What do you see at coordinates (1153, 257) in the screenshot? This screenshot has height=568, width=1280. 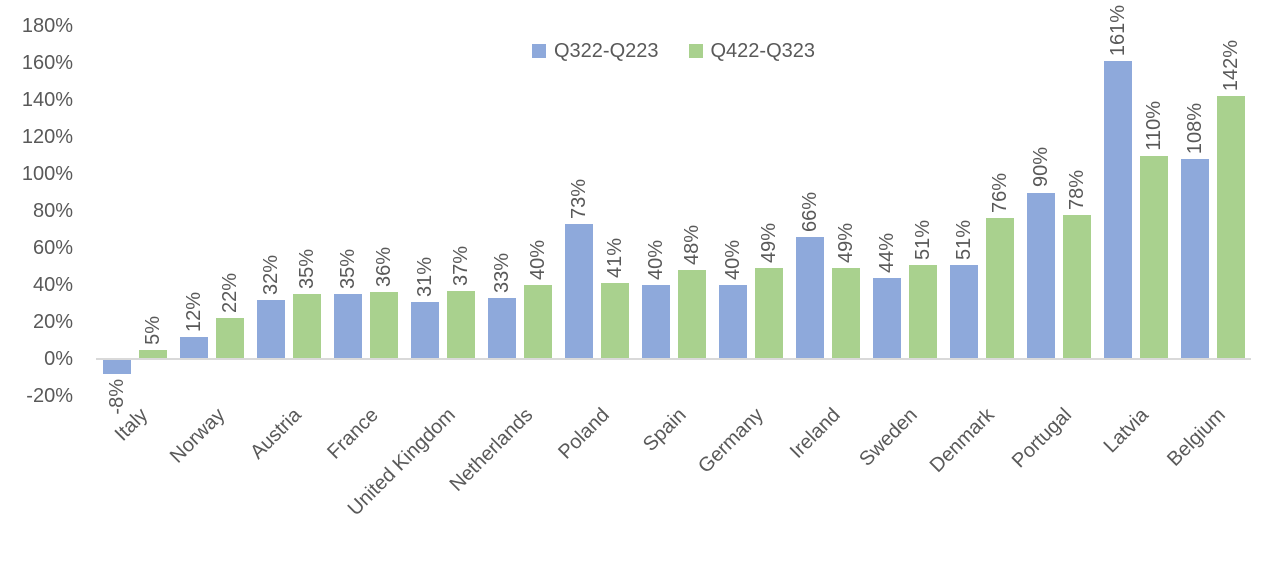 I see `bar-q422-q323-latvia` at bounding box center [1153, 257].